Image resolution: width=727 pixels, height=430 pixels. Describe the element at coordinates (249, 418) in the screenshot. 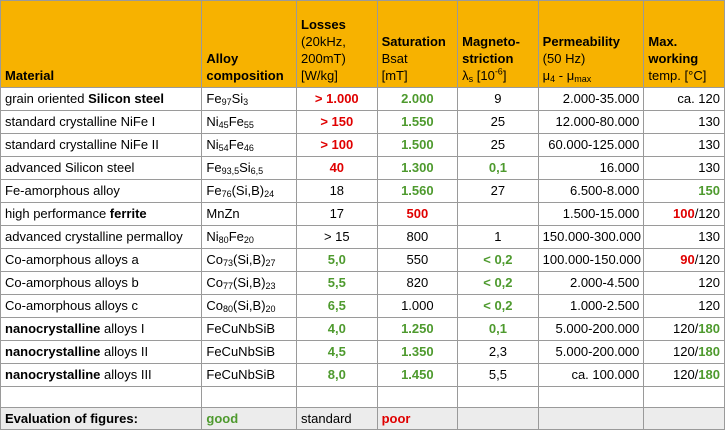

I see `evaluation-good: good` at that location.